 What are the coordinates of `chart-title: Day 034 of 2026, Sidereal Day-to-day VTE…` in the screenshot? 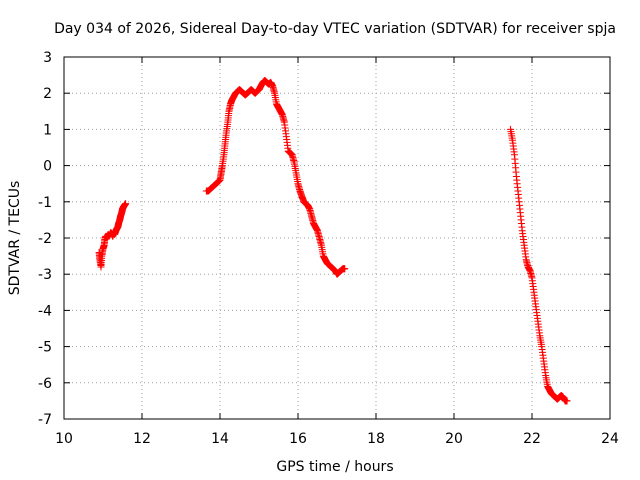 It's located at (335, 29).